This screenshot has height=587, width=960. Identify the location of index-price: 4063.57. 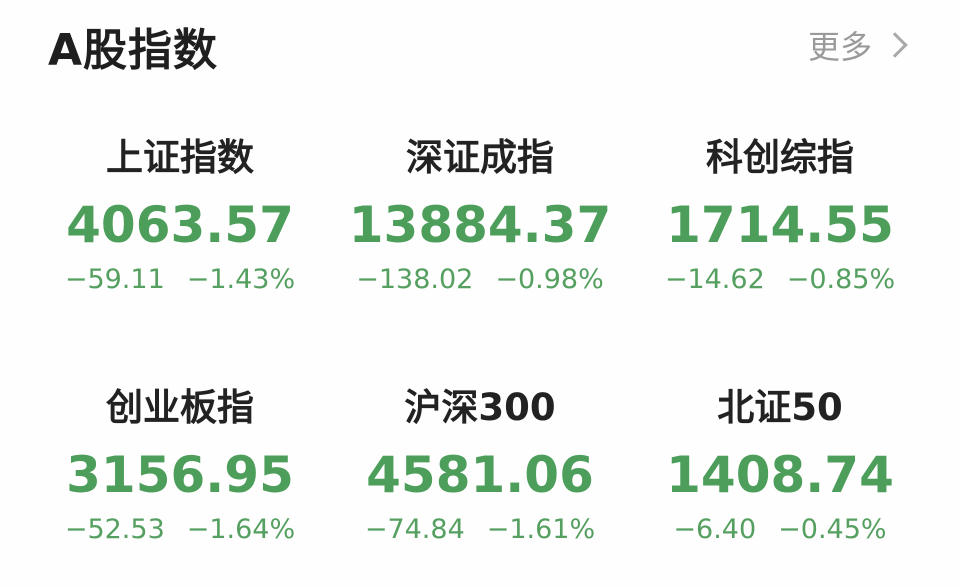
(180, 225).